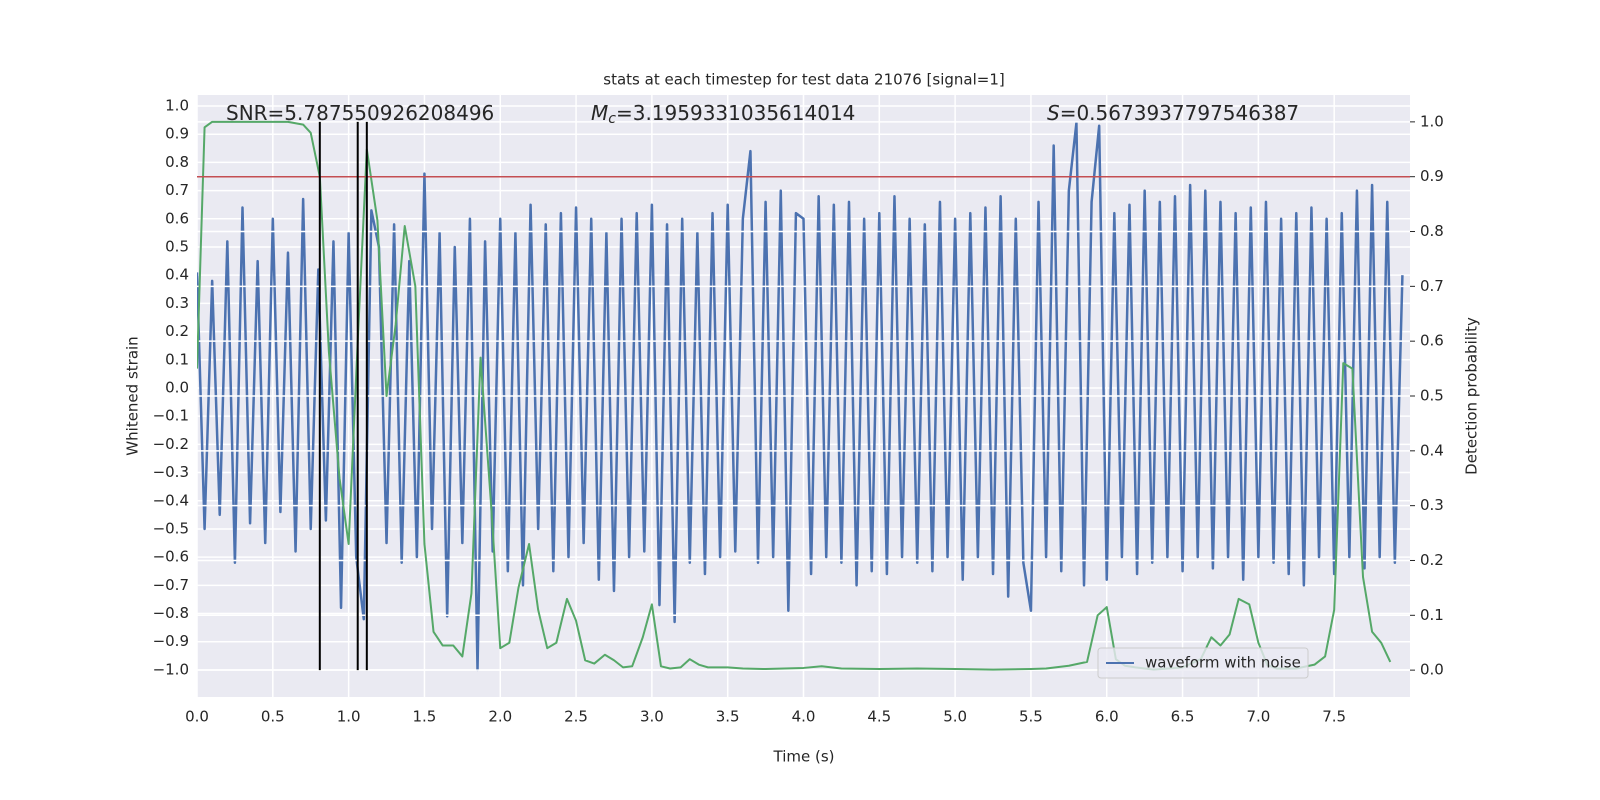  I want to click on x-tick-label: 6.5, so click(1183, 717).